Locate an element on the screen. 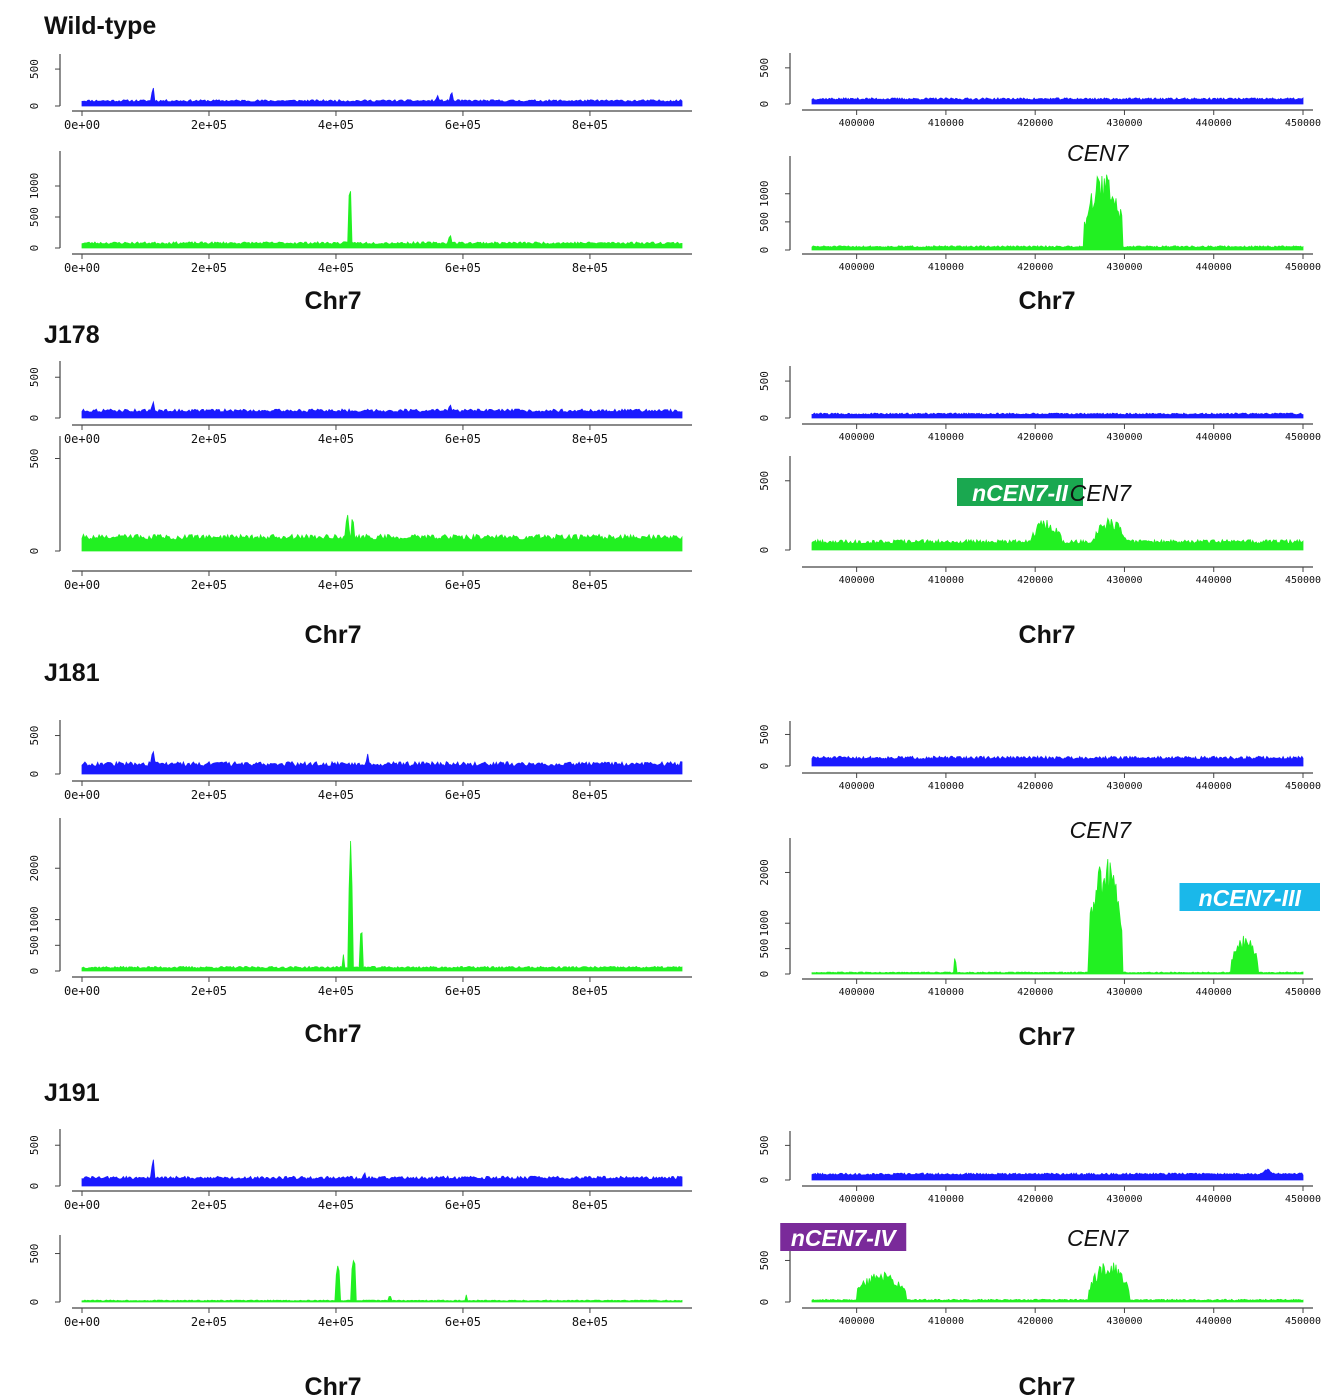 The height and width of the screenshot is (1398, 1324). ncen-label: nCEN7-II is located at coordinates (1020, 493).